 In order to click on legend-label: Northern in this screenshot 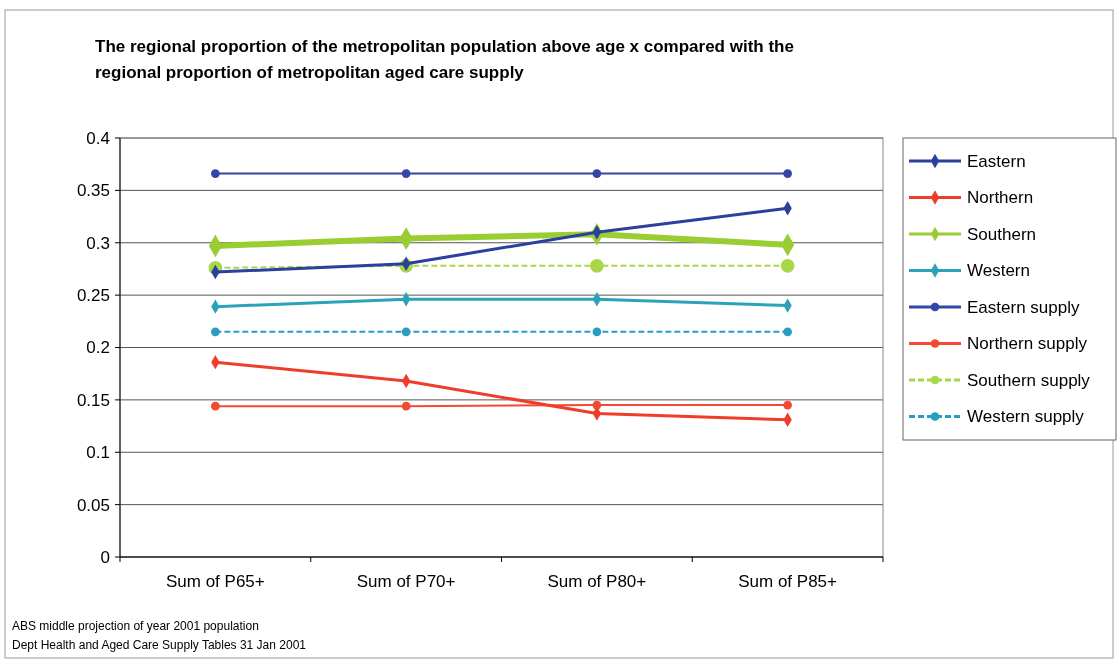, I will do `click(1000, 198)`.